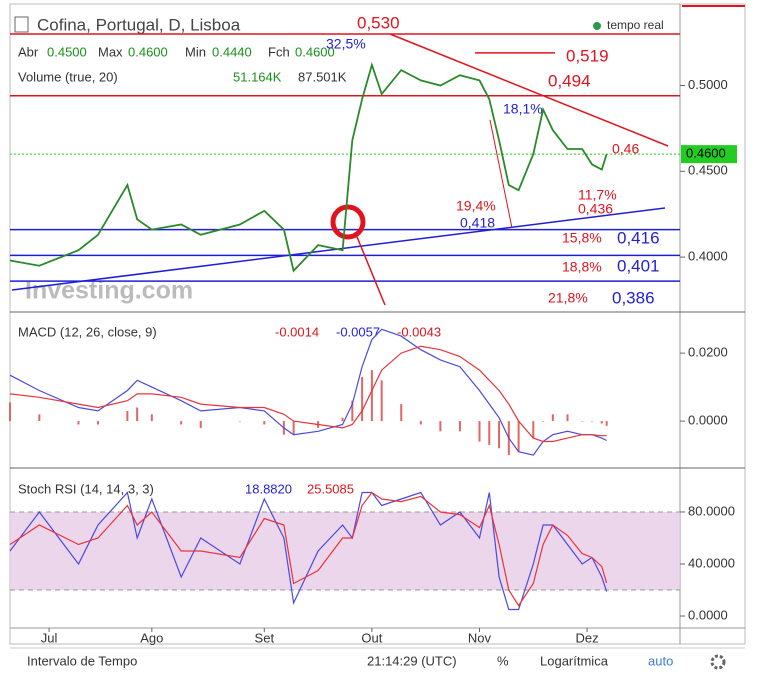 The image size is (757, 689). I want to click on footer-time: 21:14:29 (UTC), so click(412, 660).